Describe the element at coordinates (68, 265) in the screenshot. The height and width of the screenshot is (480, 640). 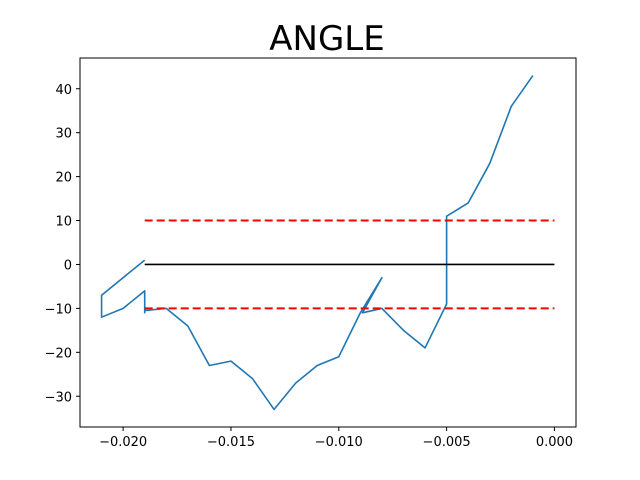
I see `y-tick-label: 0` at that location.